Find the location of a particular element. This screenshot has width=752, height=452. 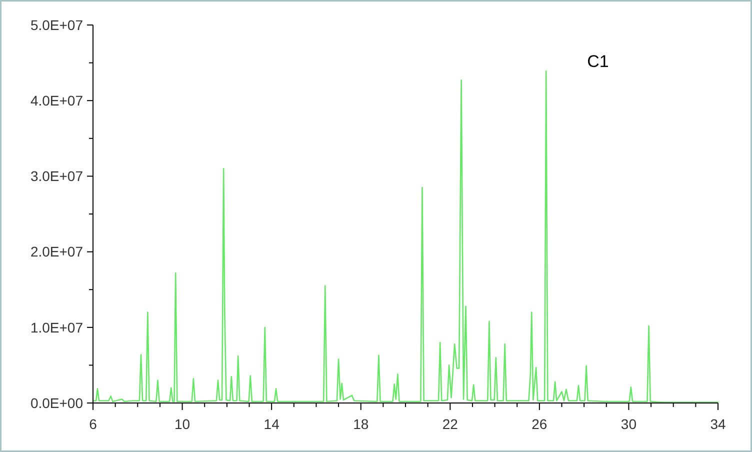

y-tick-label: 3.0E+07 is located at coordinates (57, 176).